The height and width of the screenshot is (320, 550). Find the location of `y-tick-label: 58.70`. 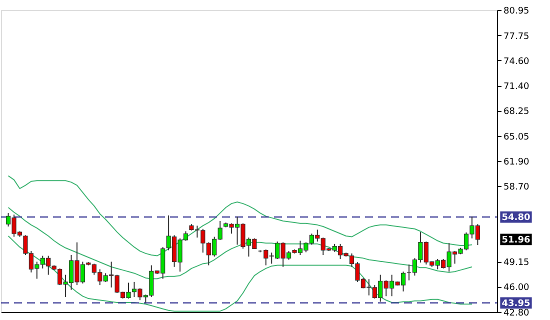

y-tick-label: 58.70 is located at coordinates (517, 187).